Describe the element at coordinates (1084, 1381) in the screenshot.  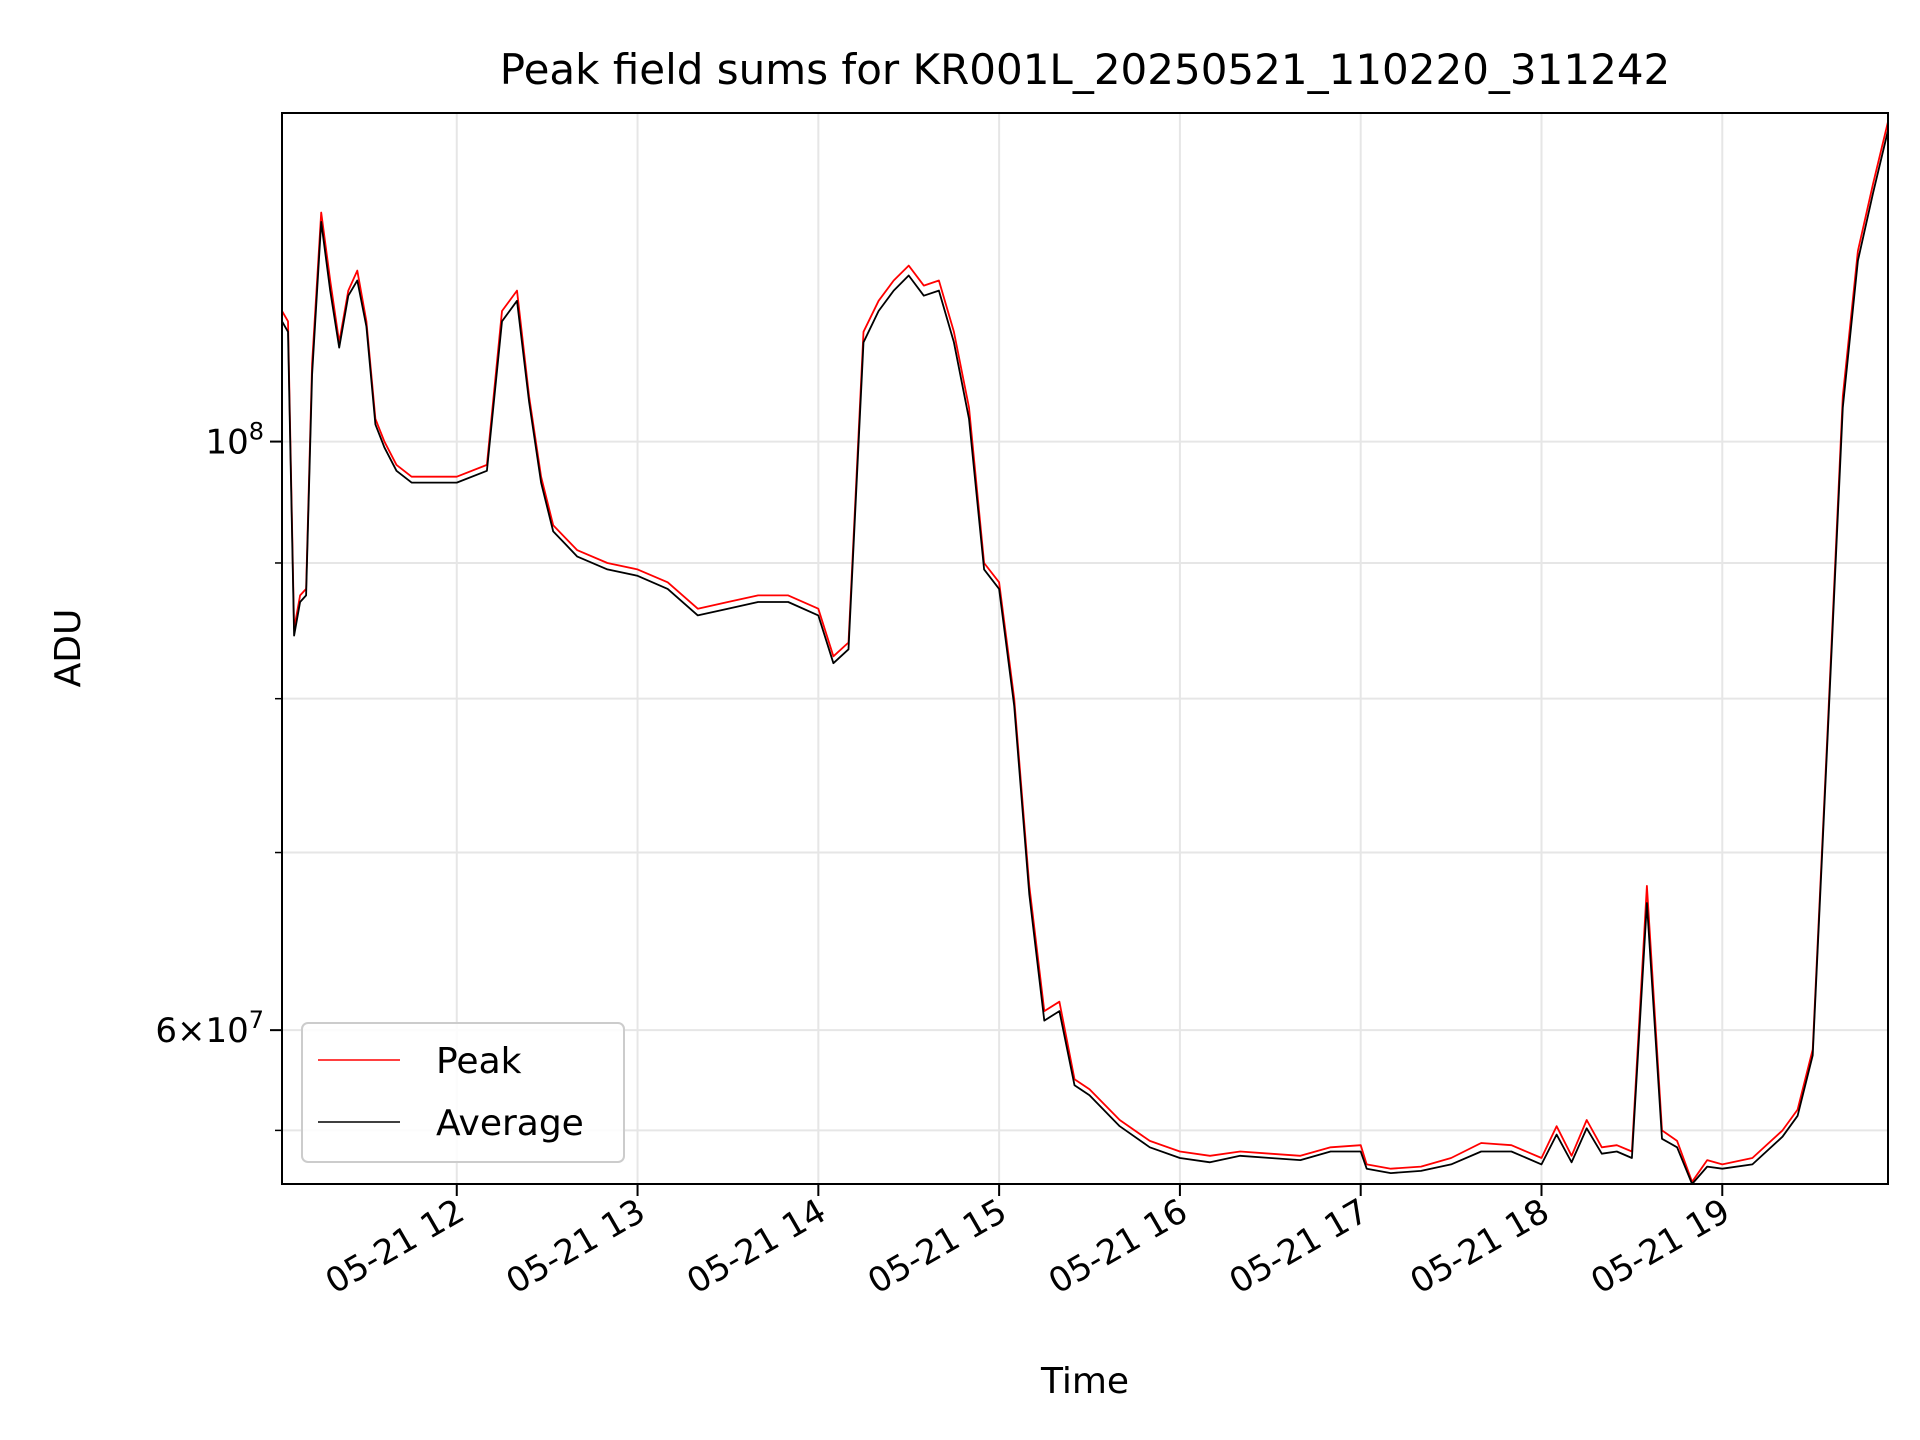
I see `x-axis-label: Time` at that location.